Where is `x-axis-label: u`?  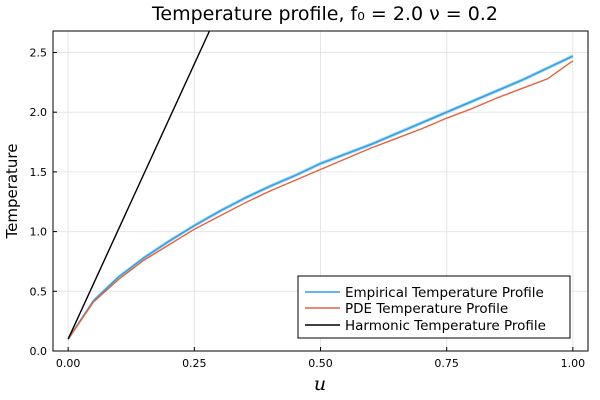 x-axis-label: u is located at coordinates (320, 384).